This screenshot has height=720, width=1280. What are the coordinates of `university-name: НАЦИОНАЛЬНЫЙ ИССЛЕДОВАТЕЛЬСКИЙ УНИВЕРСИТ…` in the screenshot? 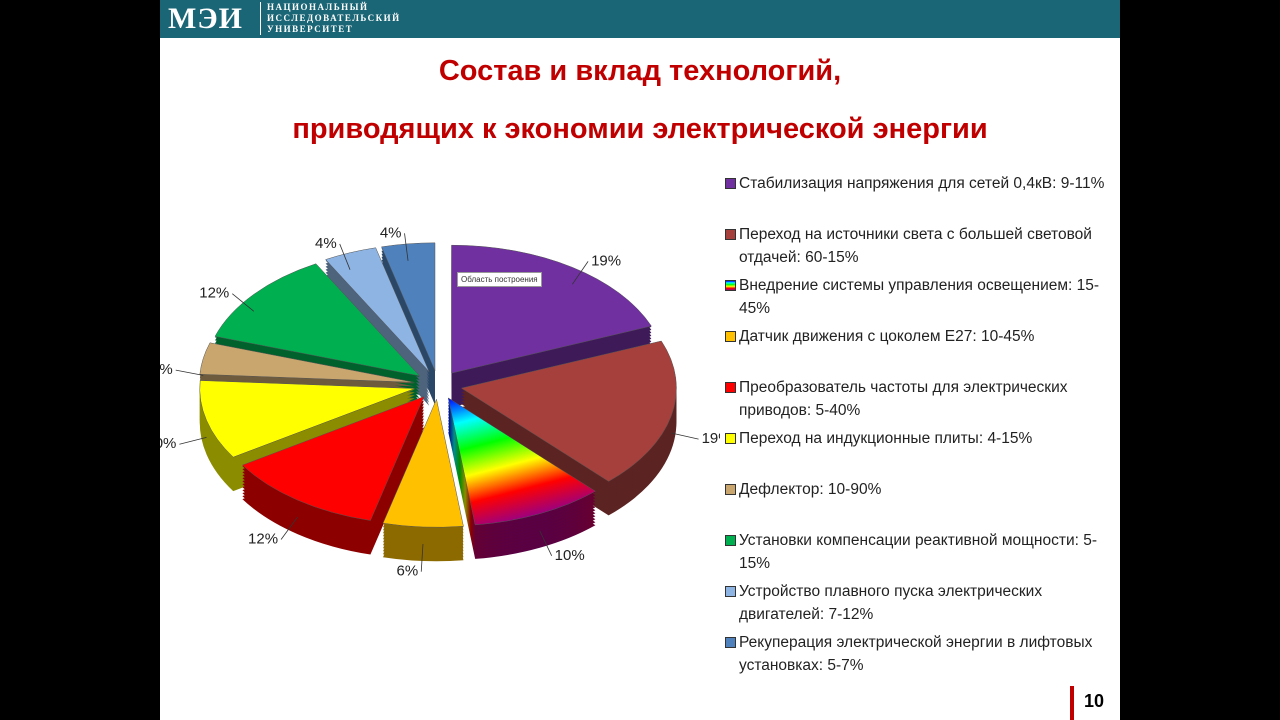 It's located at (330, 18).